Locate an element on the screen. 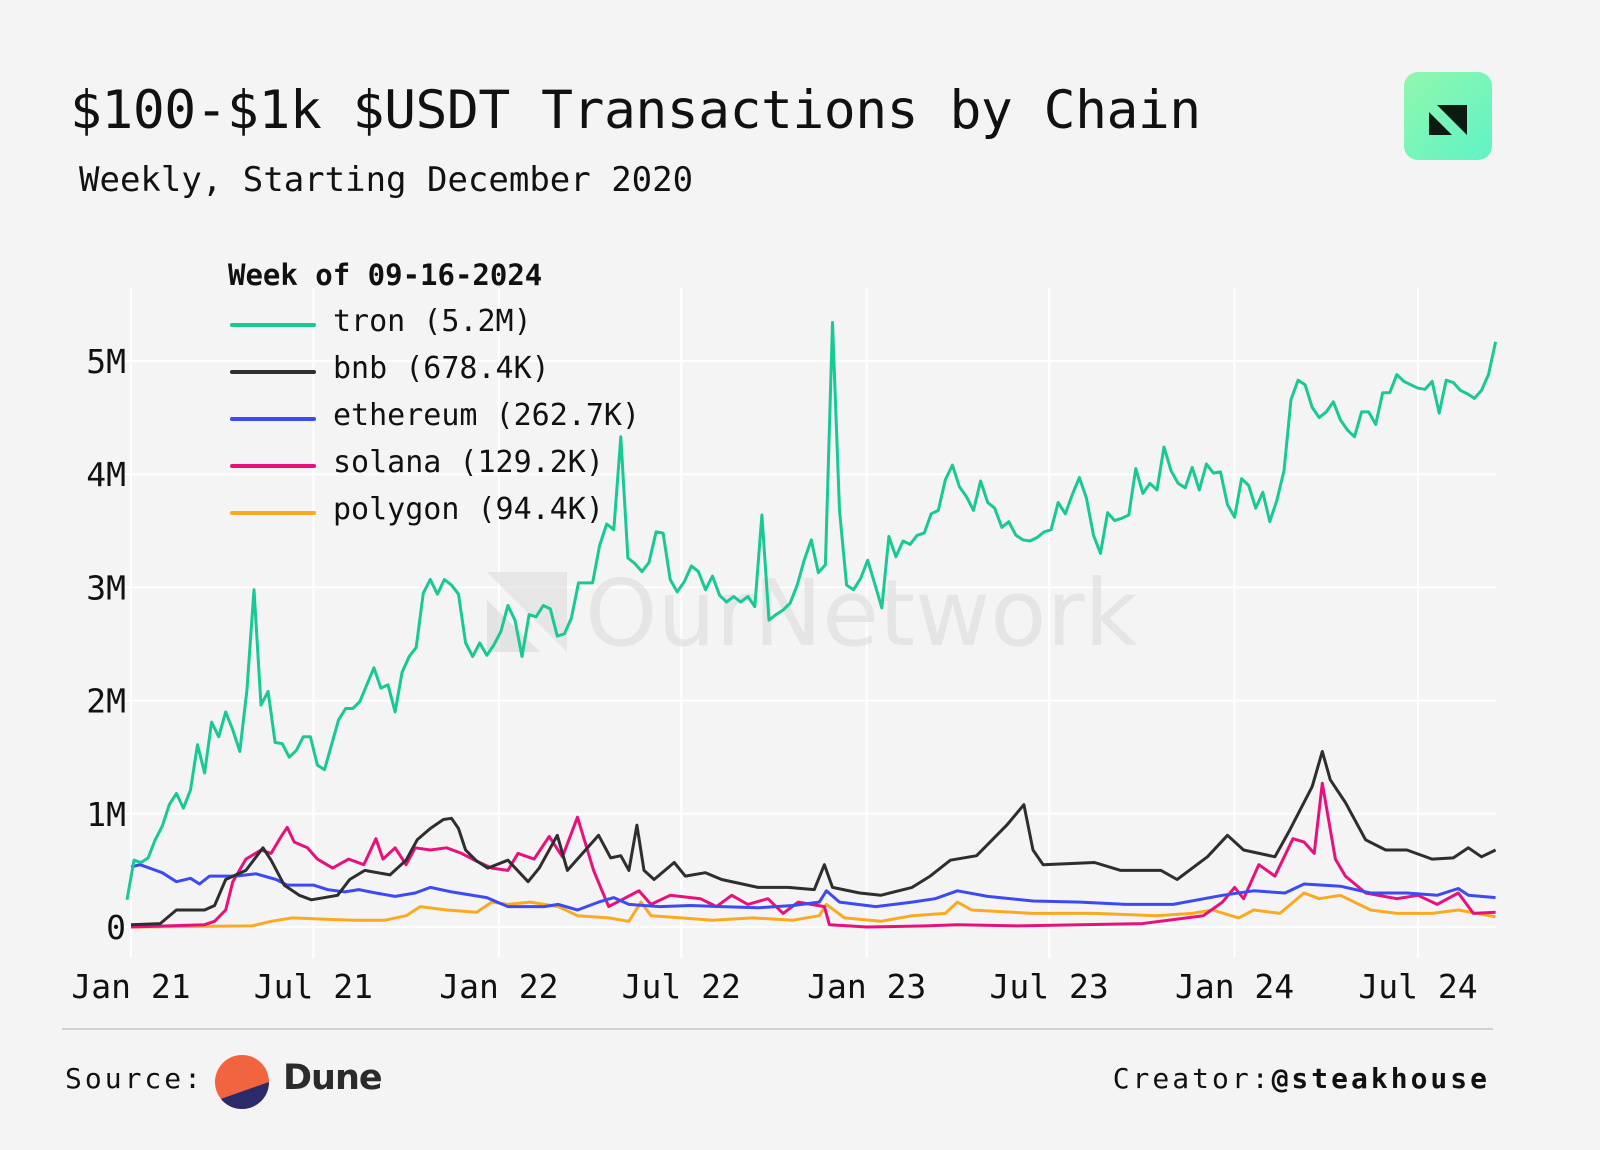  chart-subtitle: Weekly, Starting December 2020 is located at coordinates (386, 180).